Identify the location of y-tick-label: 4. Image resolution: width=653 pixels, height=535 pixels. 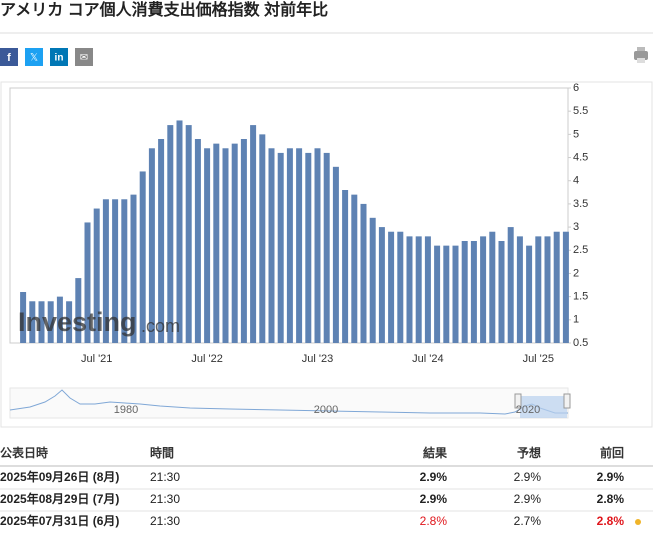
(576, 181).